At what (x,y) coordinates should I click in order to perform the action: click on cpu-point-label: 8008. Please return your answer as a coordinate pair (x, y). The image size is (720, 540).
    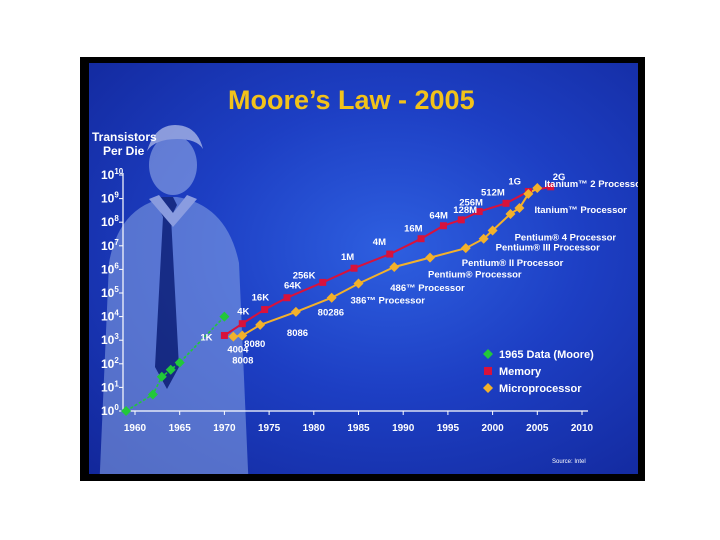
    Looking at the image, I should click on (242, 360).